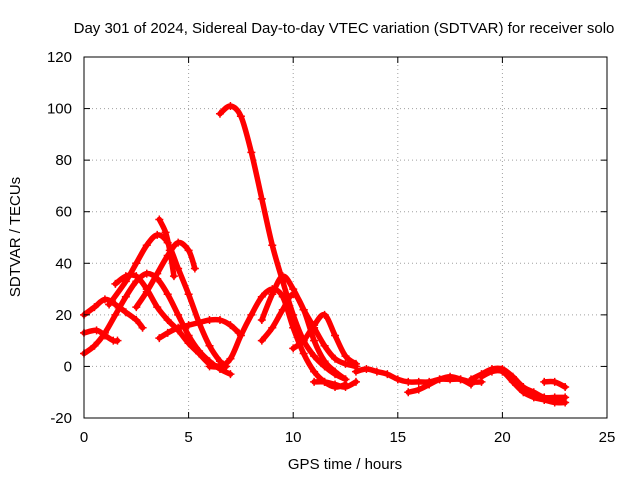  I want to click on x-tick-label: 5, so click(188, 437).